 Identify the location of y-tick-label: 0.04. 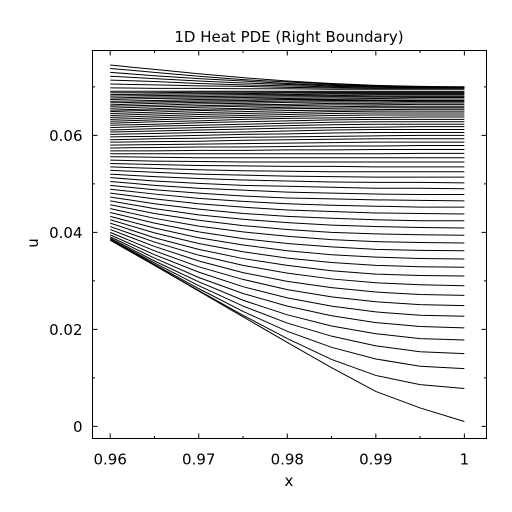
(65, 233).